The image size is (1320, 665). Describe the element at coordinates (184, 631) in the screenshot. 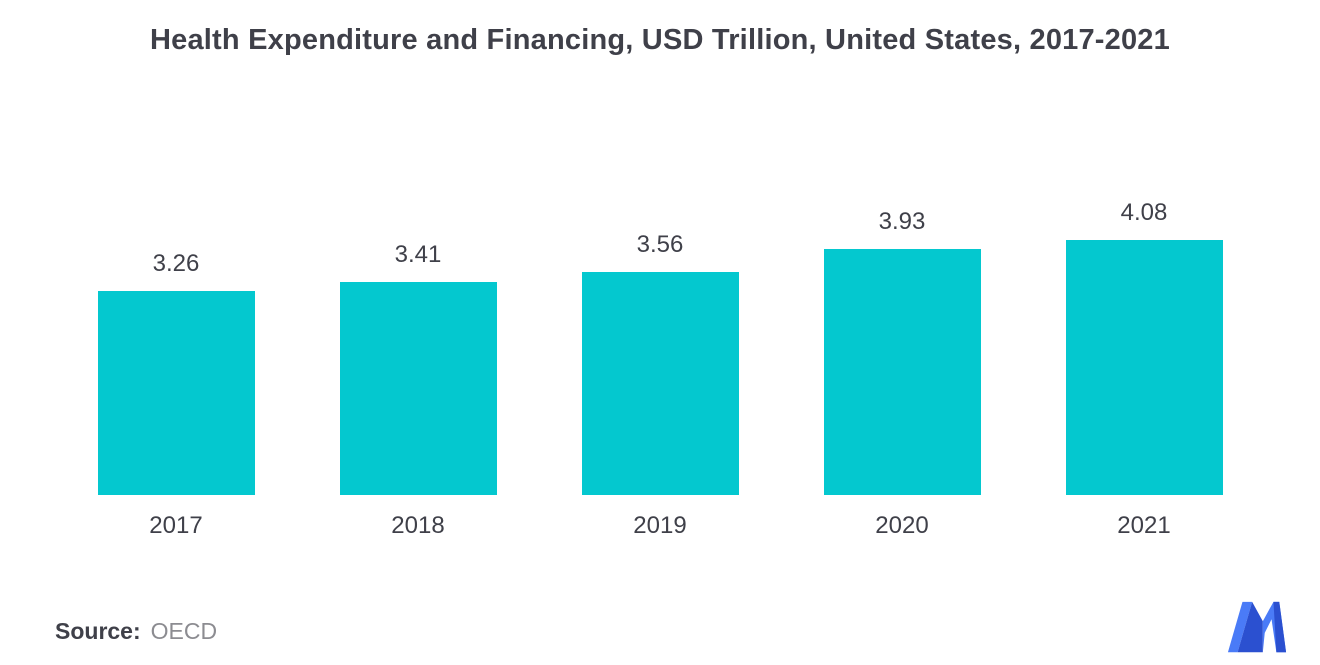

I see `source-value: OECD` at that location.